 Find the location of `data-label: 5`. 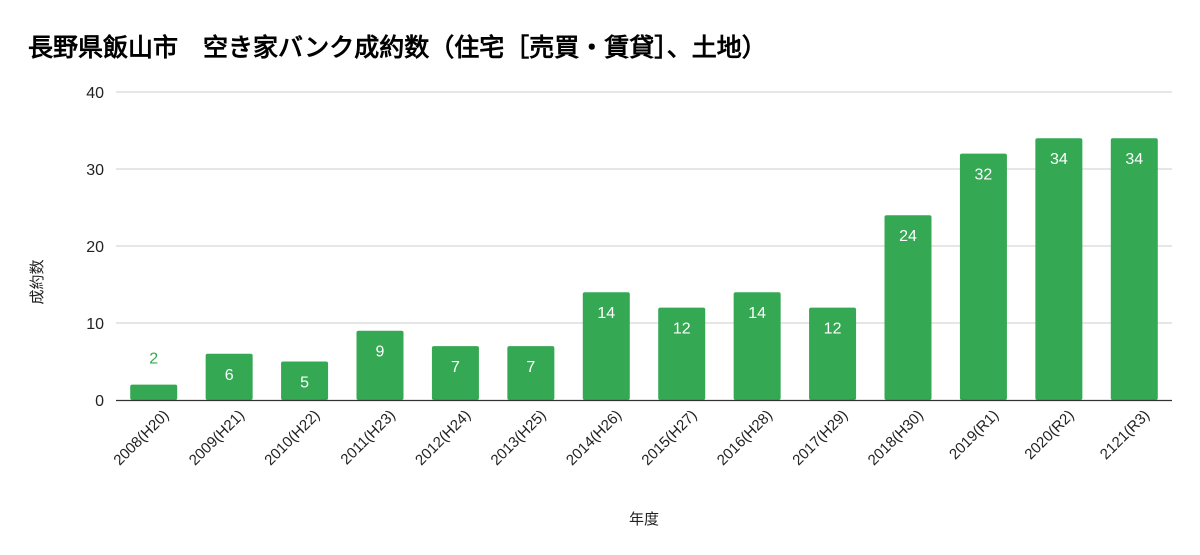

data-label: 5 is located at coordinates (304, 383).